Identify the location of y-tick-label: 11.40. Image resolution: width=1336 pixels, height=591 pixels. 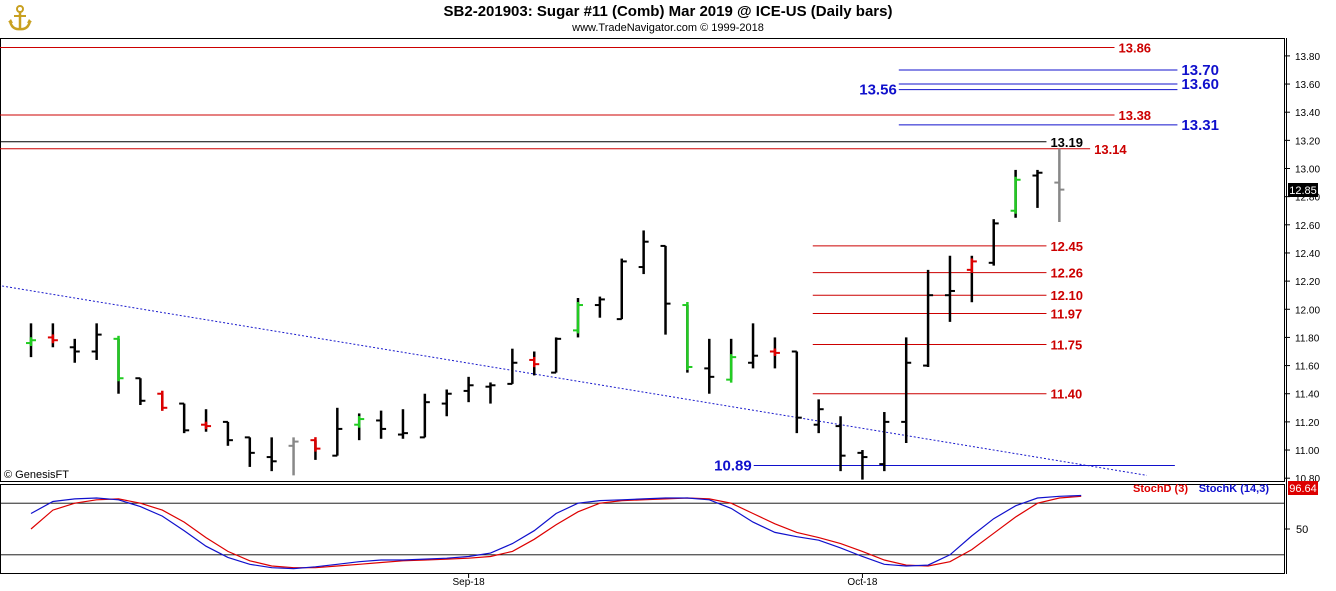
(1307, 395).